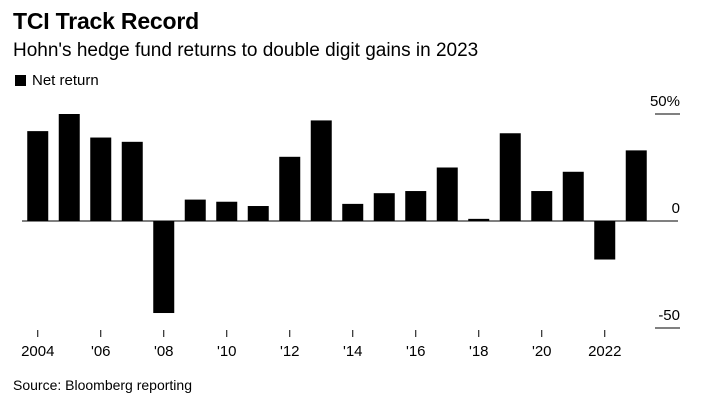  I want to click on bar-2019, so click(510, 177).